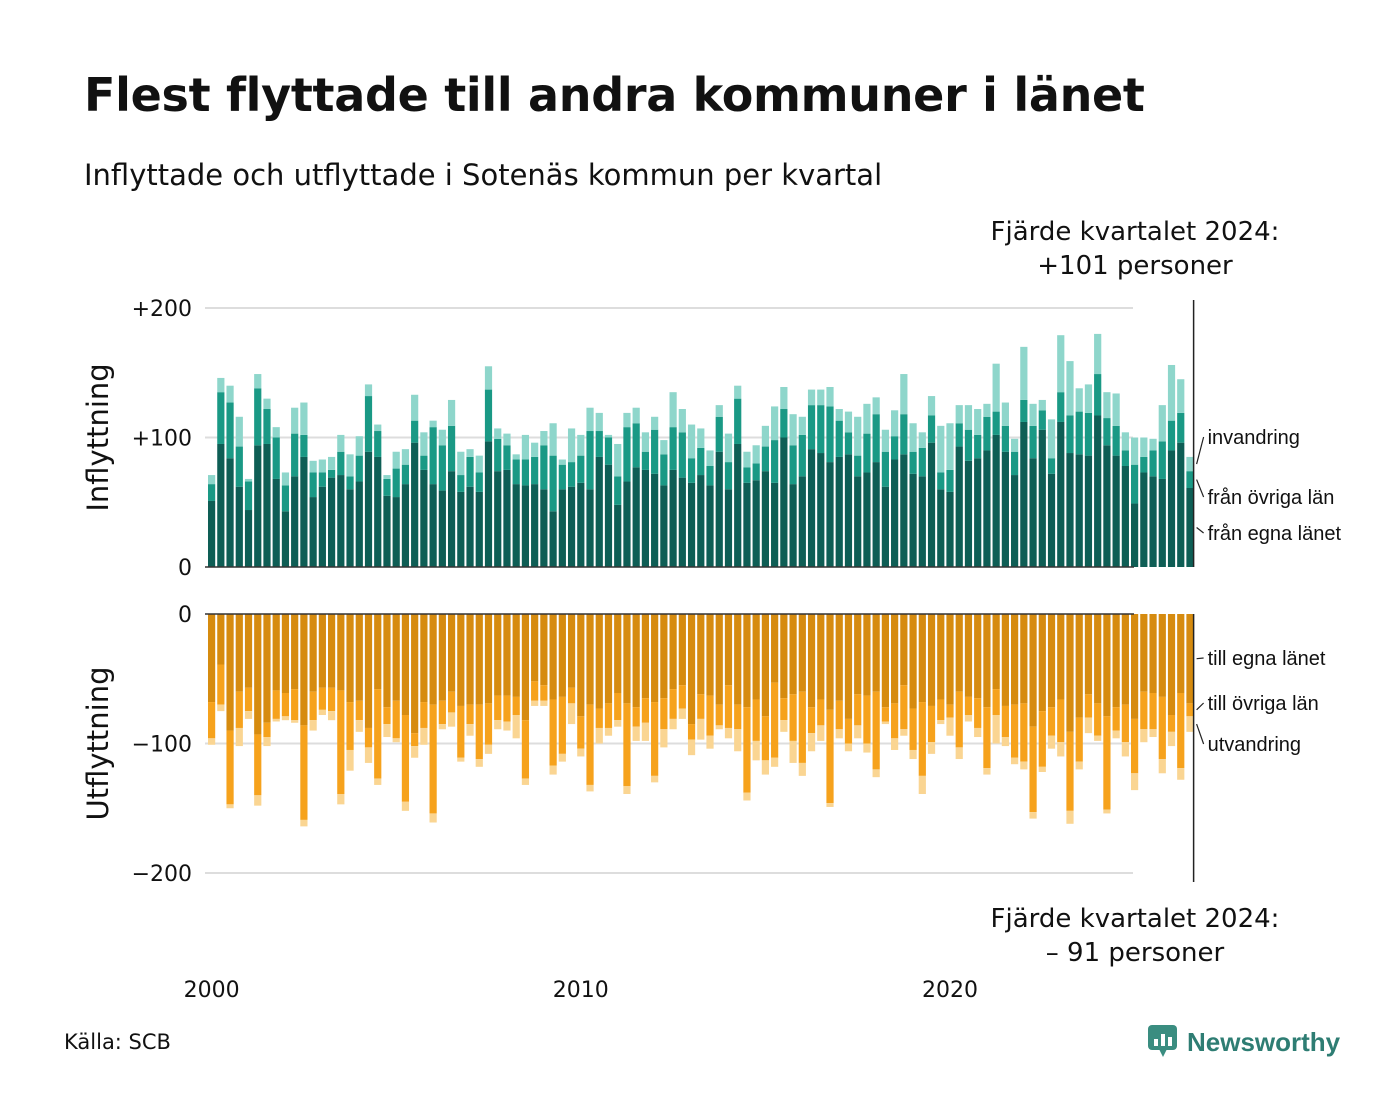 The image size is (1400, 1120). What do you see at coordinates (950, 990) in the screenshot?
I see `x-tick-label: 2020` at bounding box center [950, 990].